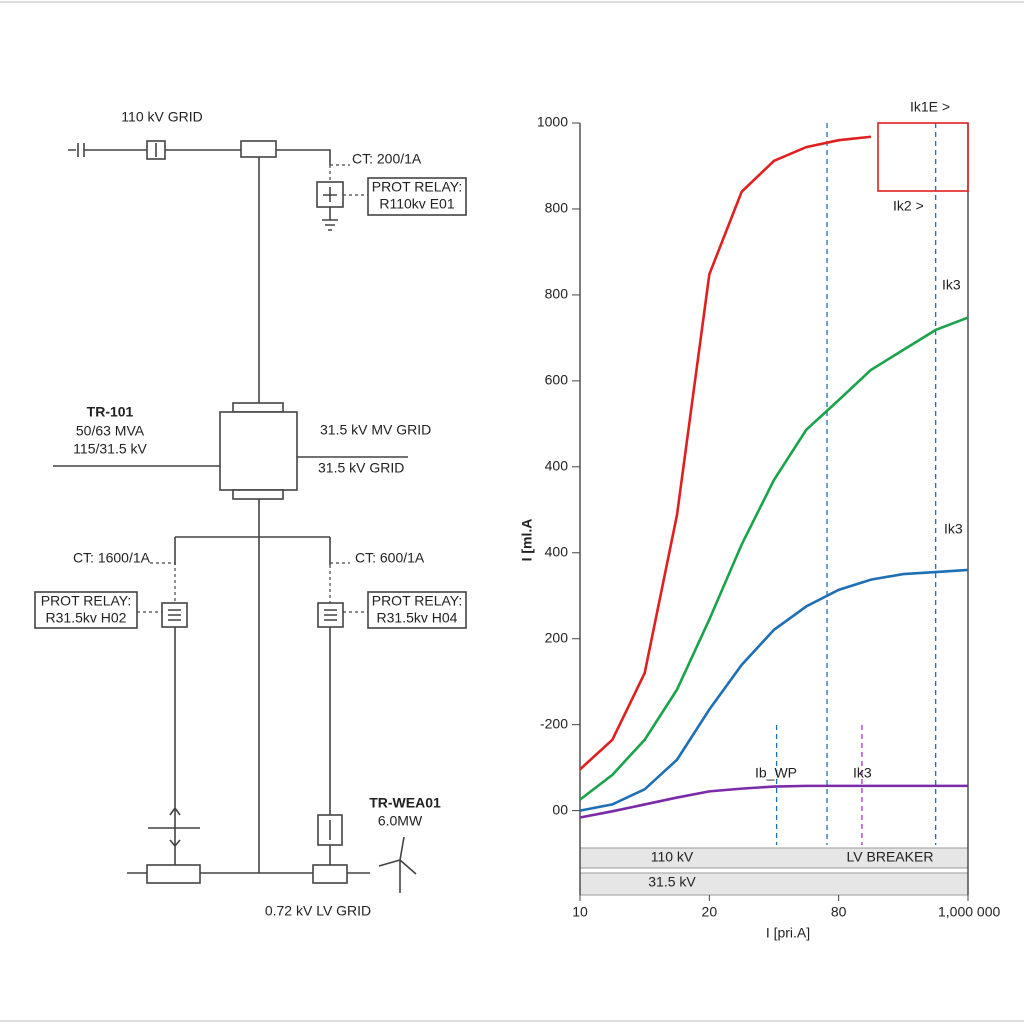 This screenshot has width=1024, height=1024. I want to click on label: R31.5kv H02, so click(86, 618).